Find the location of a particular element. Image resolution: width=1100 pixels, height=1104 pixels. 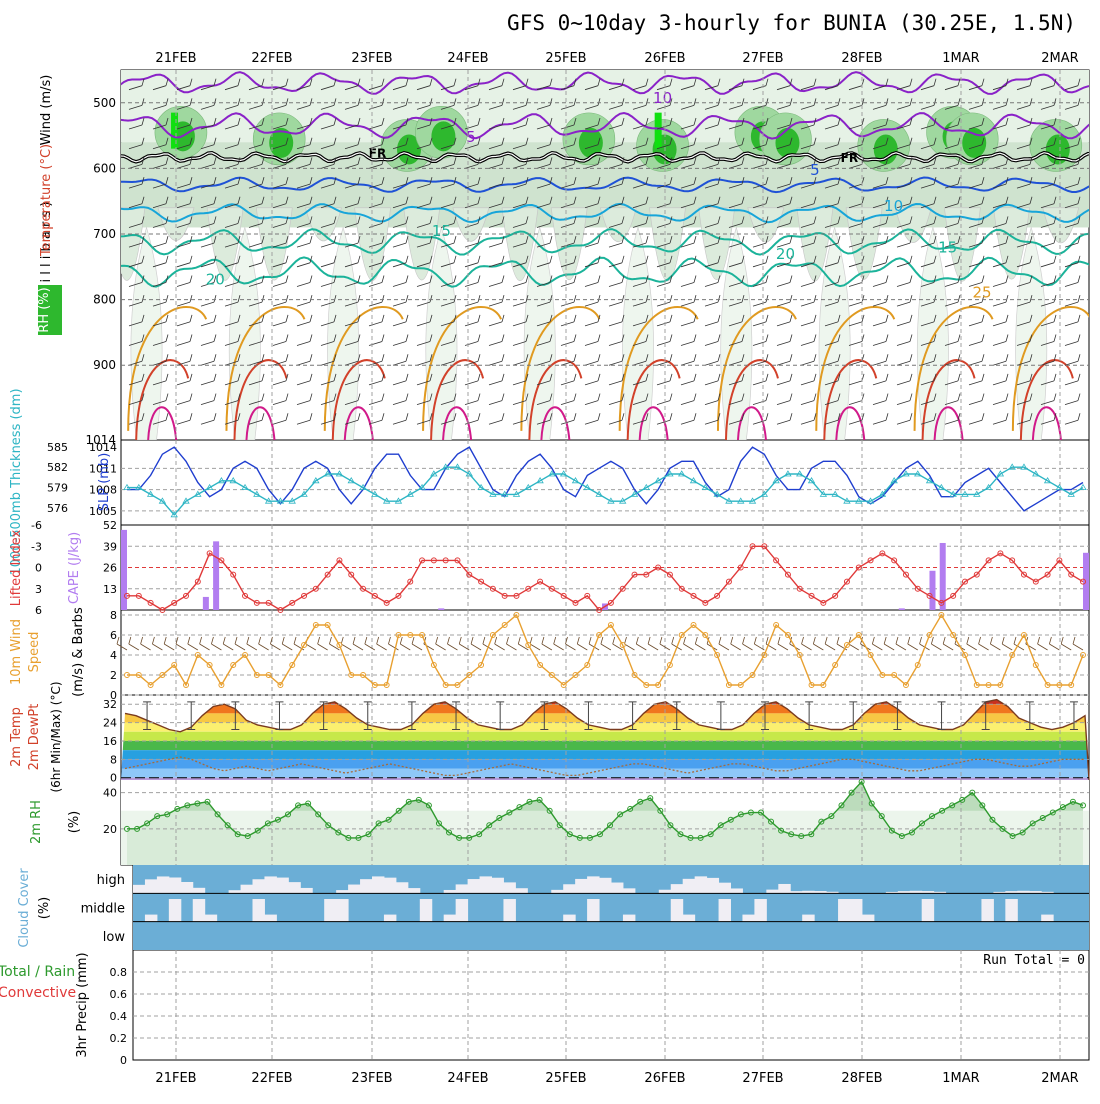

thickness-axis-title: 1000-500mb Thickness (dm) is located at coordinates (16, 481).